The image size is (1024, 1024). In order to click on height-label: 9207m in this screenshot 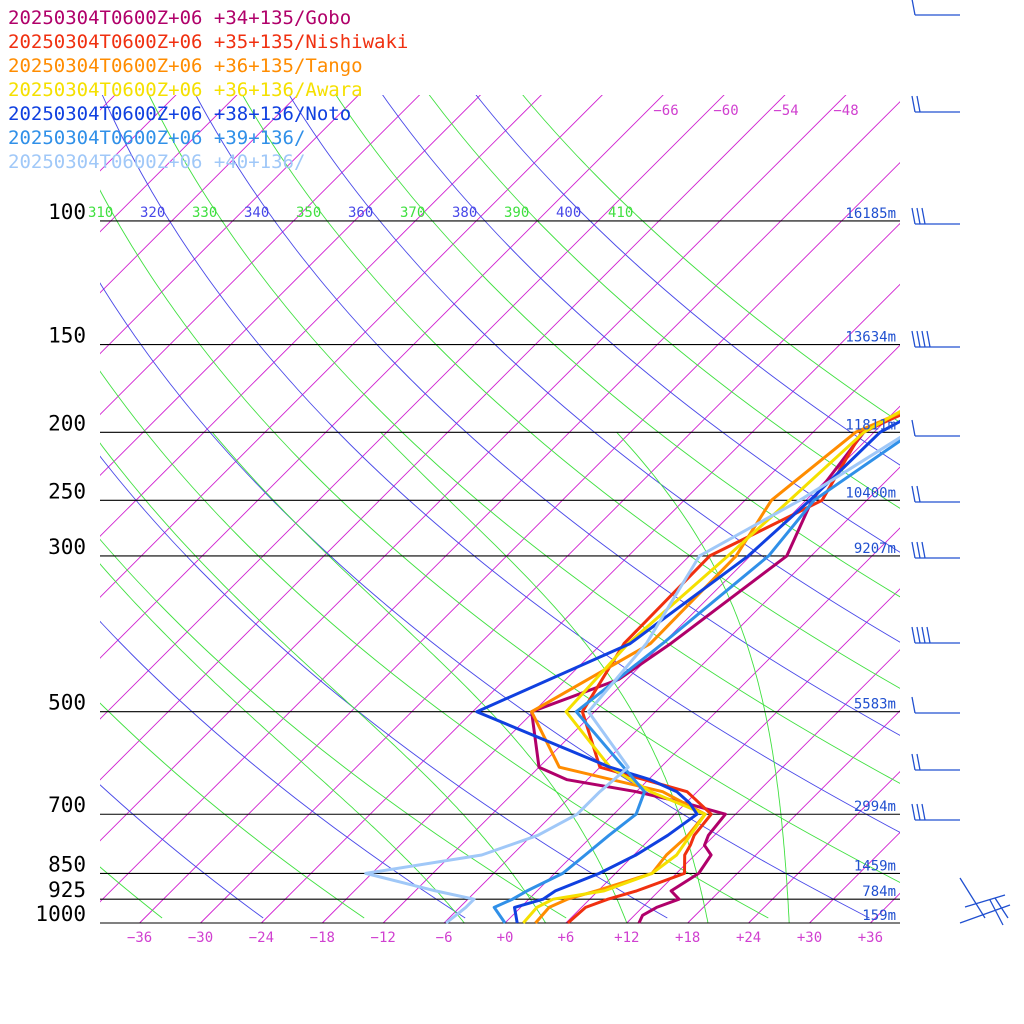, I will do `click(875, 549)`.